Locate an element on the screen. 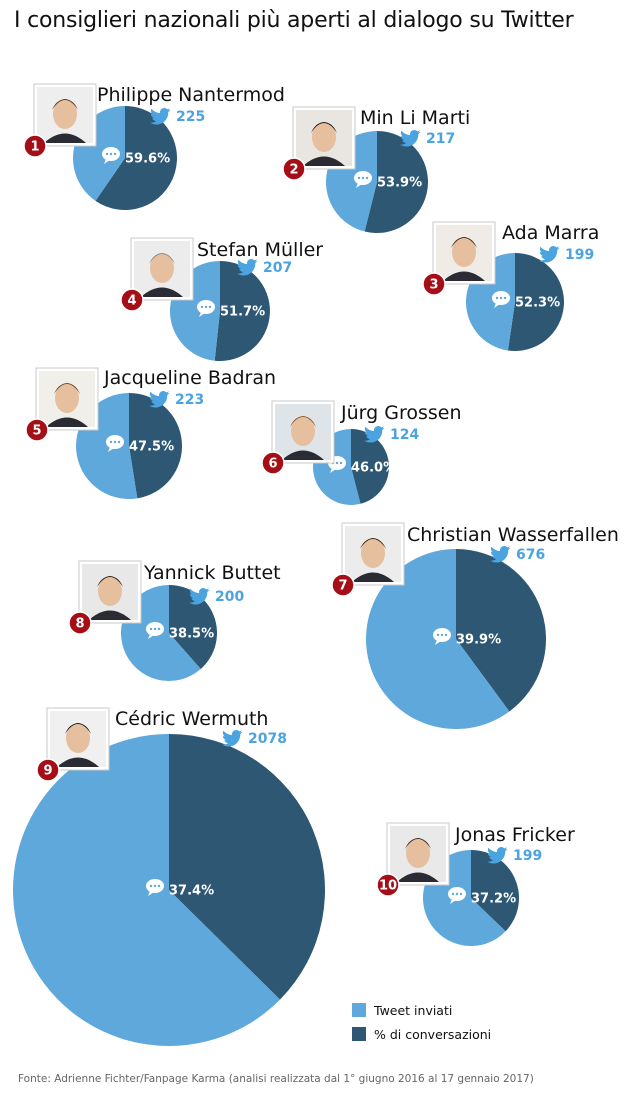 This screenshot has width=640, height=1100. pie-item: 46.0% 6 Jürg Grossen 124 is located at coordinates (361, 452).